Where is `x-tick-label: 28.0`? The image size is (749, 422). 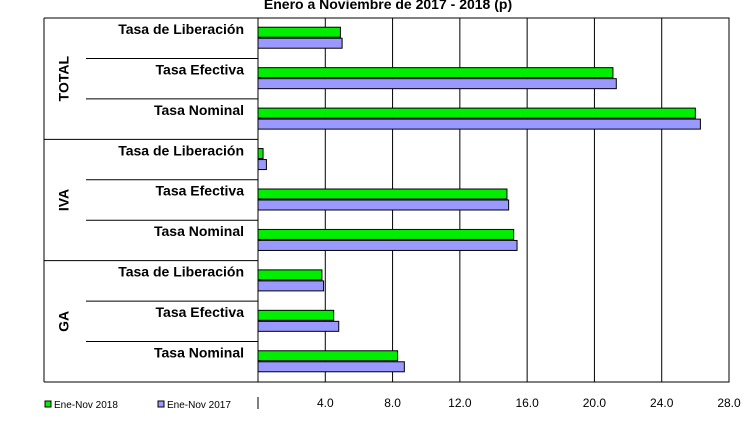
x-tick-label: 28.0 is located at coordinates (729, 403).